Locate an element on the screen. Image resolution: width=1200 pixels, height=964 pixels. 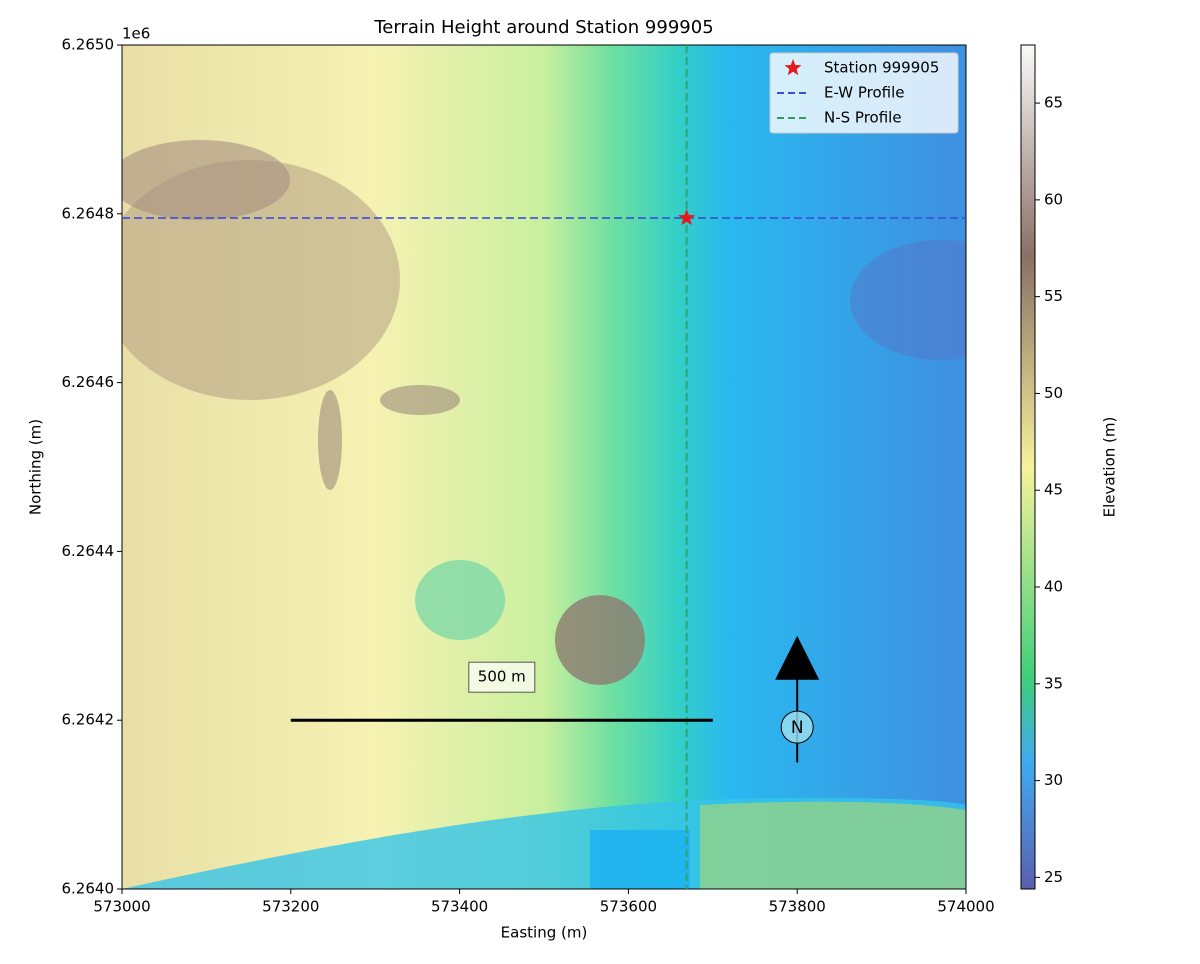
x-axis-label: Easting (m) is located at coordinates (544, 933).